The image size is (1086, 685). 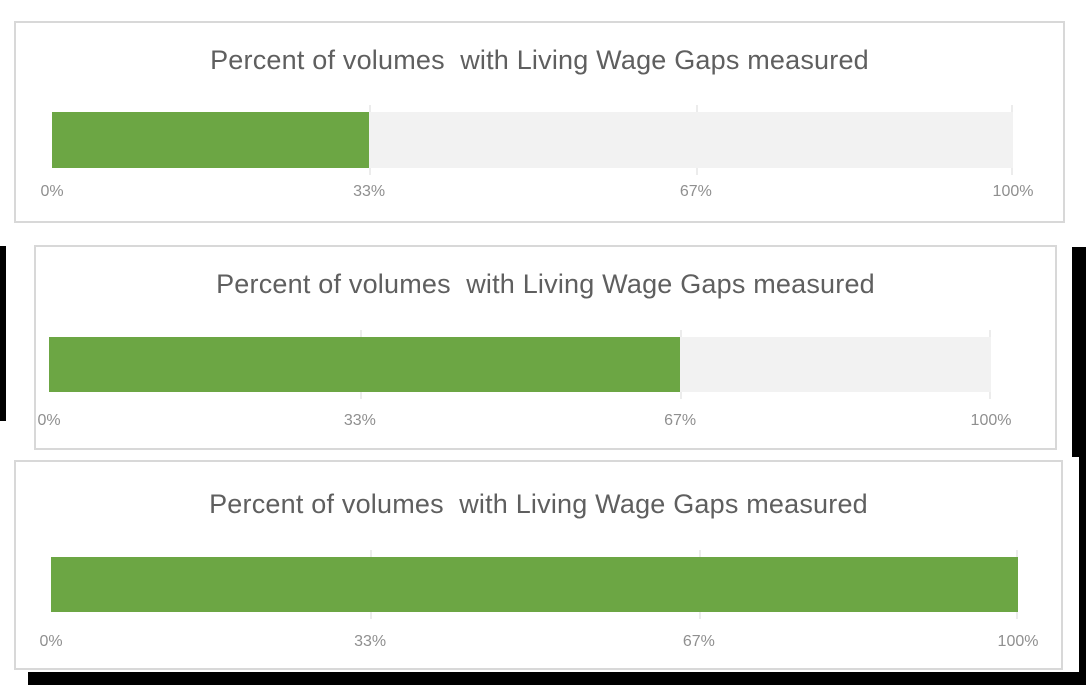 What do you see at coordinates (557, 678) in the screenshot?
I see `backdrop-black-strip-bottom` at bounding box center [557, 678].